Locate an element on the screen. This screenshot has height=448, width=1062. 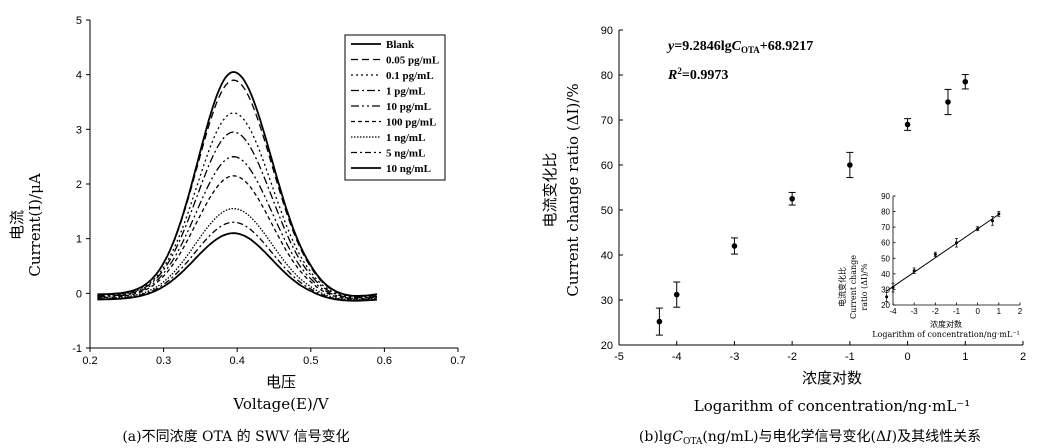
inset-ylabel-en2: ratio (ΔI)/% is located at coordinates (864, 287).